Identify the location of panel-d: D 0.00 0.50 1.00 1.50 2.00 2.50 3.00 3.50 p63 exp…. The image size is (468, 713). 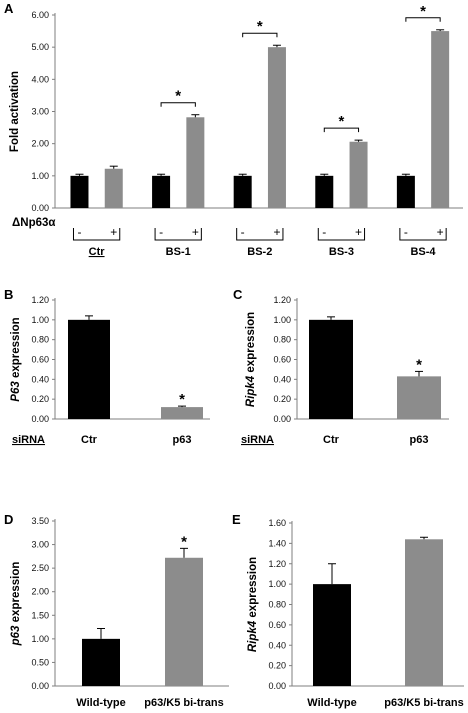
(116, 610).